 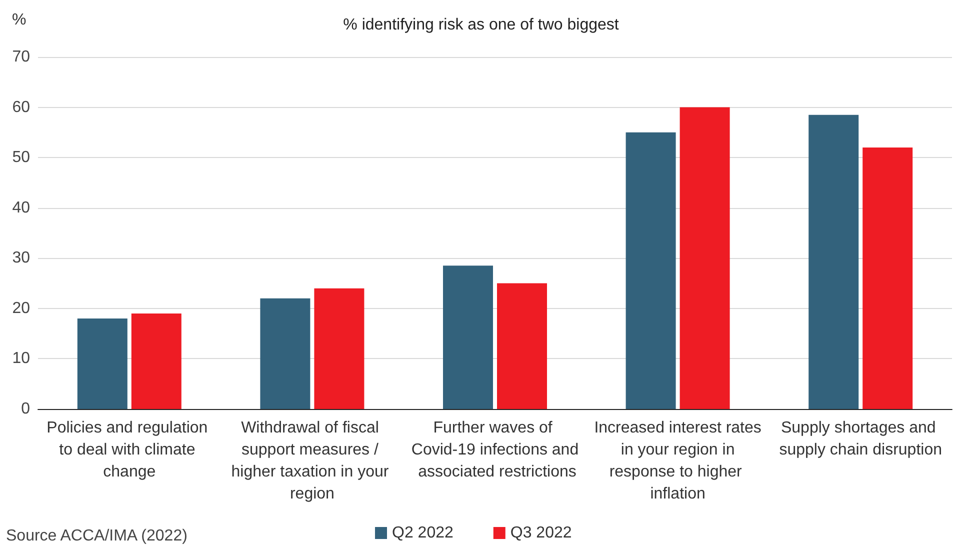 What do you see at coordinates (97, 536) in the screenshot?
I see `source-note: Source ACCA/IMA (2022)` at bounding box center [97, 536].